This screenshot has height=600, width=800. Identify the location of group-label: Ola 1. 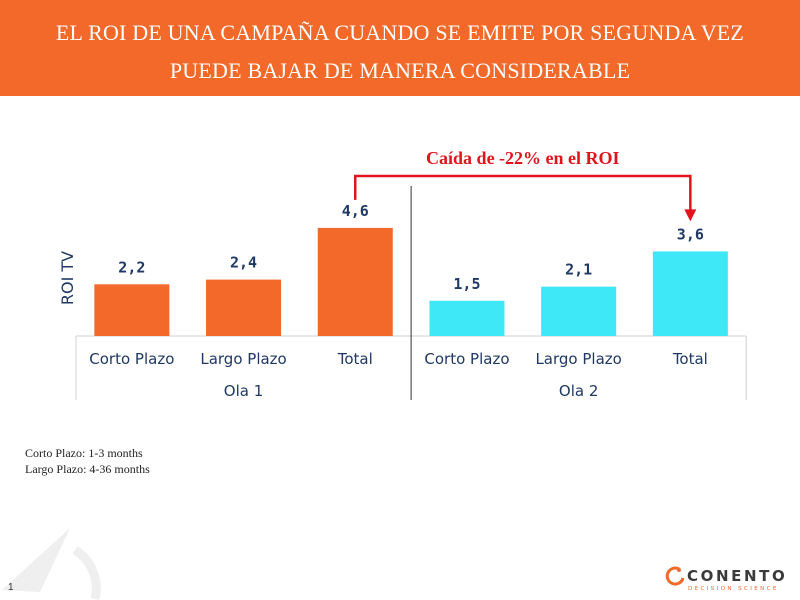
(243, 391).